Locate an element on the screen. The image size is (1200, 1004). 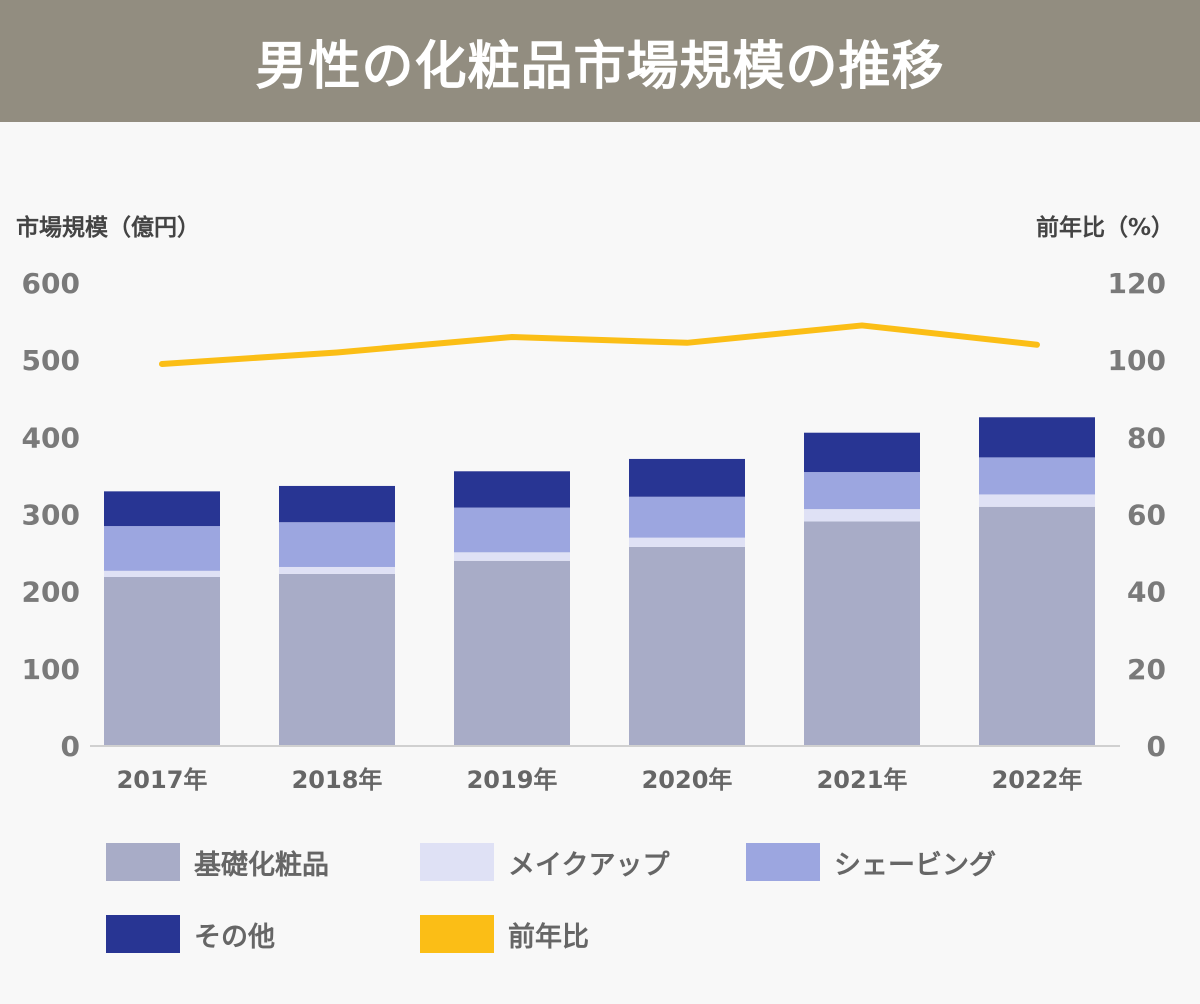
right-tick-label: 40 is located at coordinates (1146, 592).